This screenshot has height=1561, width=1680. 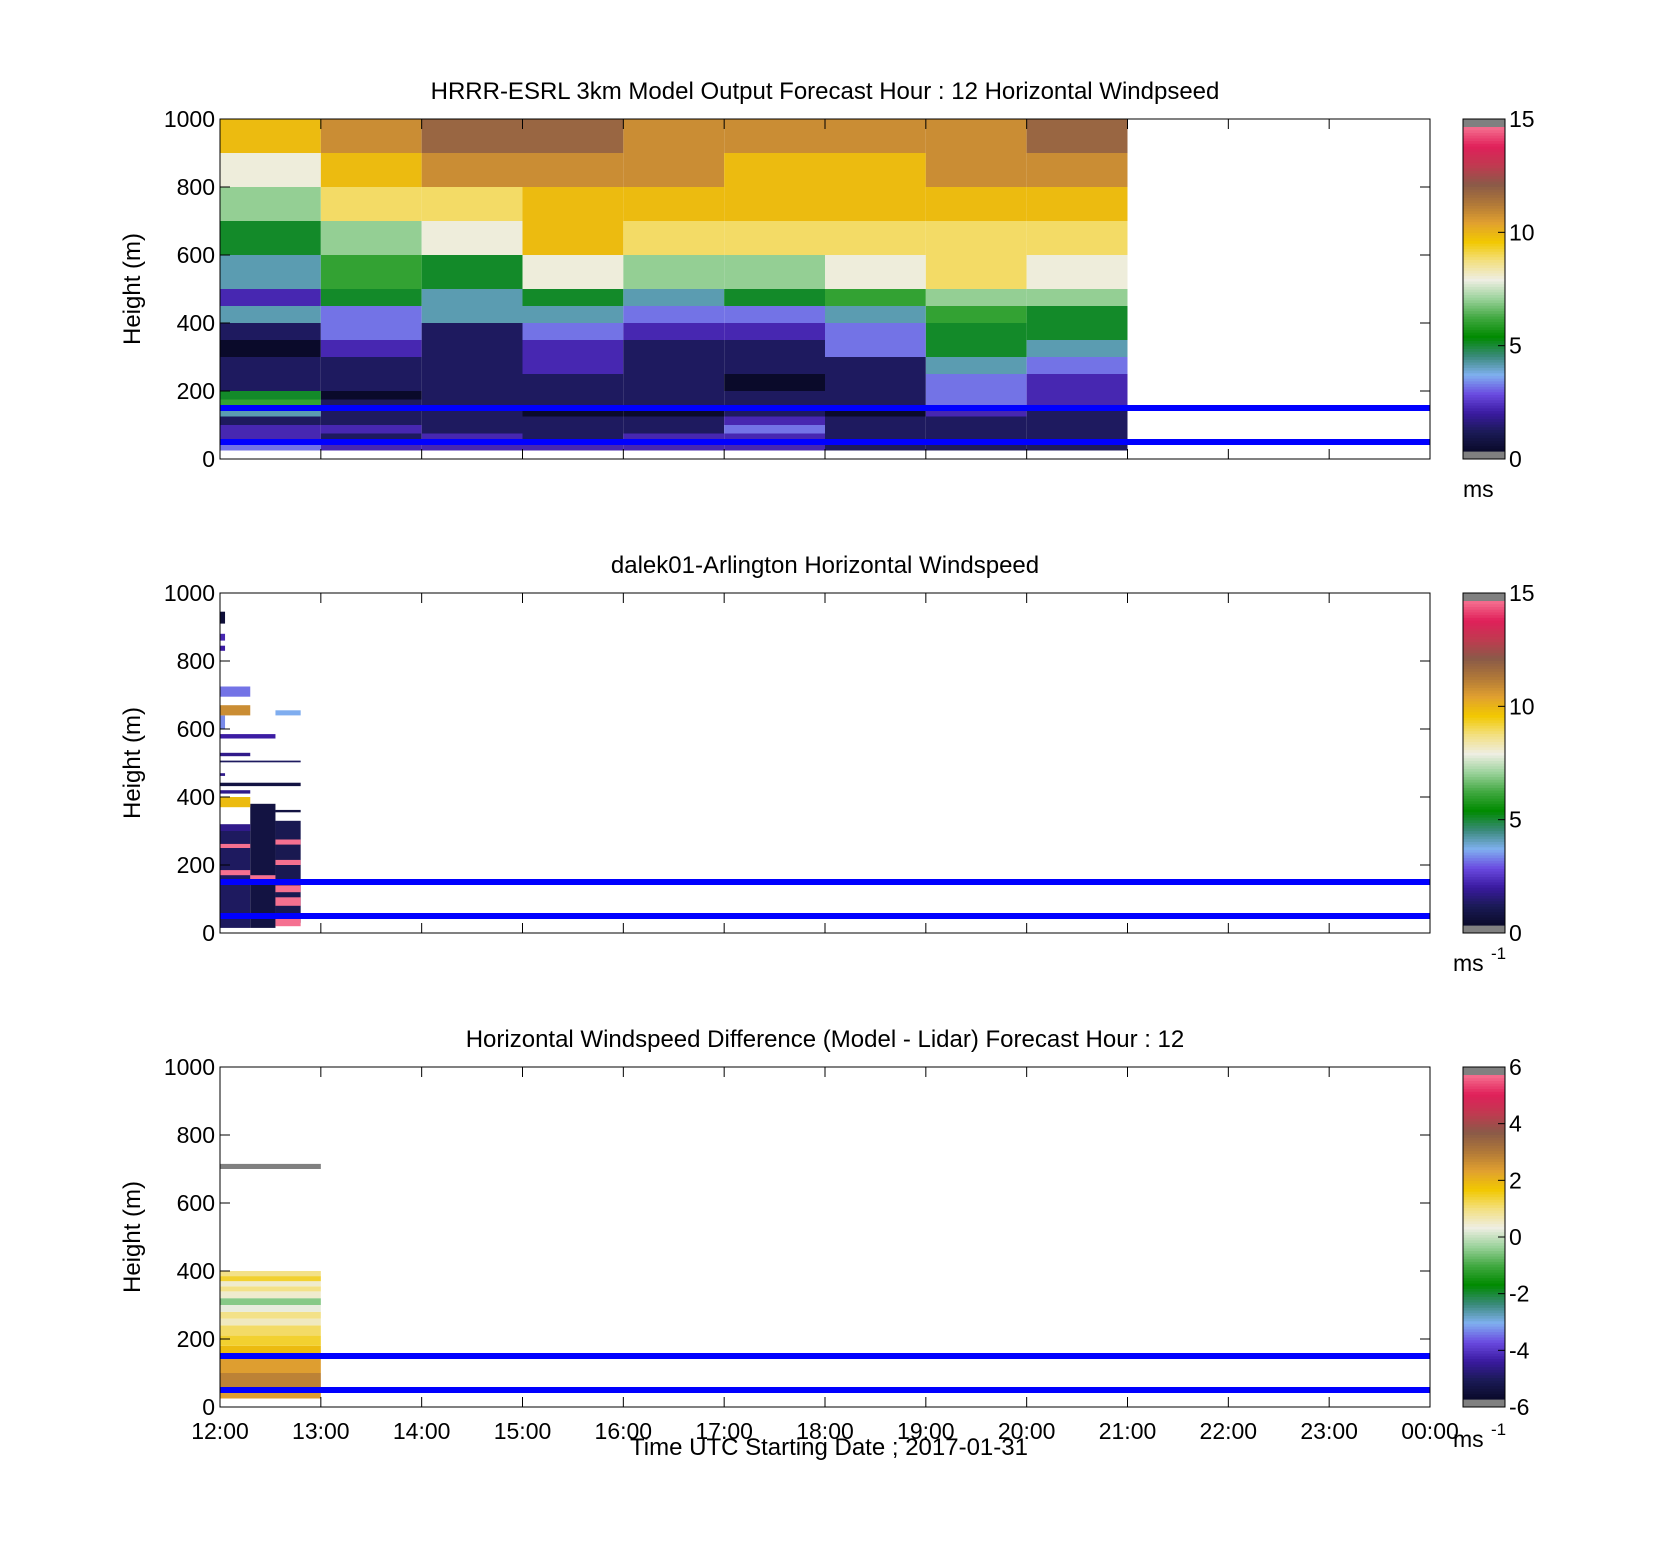 I want to click on y-tick-label: 600, so click(x=196, y=1203).